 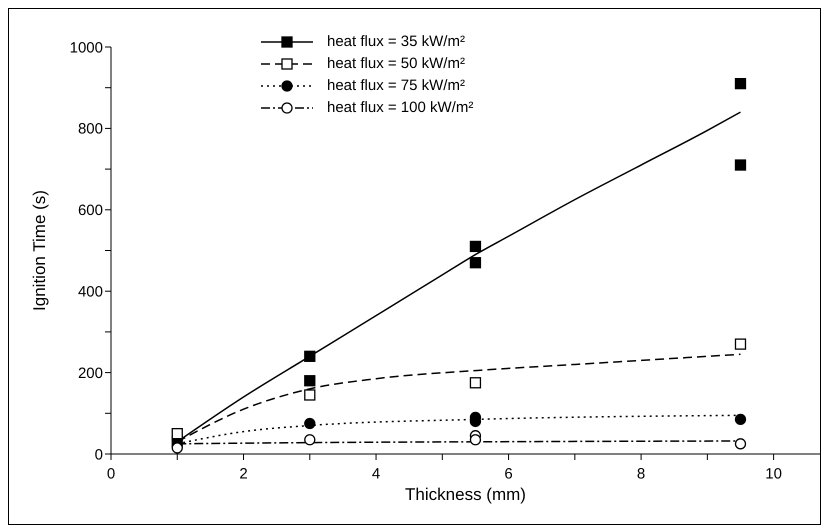 What do you see at coordinates (400, 108) in the screenshot?
I see `legend-label: heat flux = 100 kW/m²` at bounding box center [400, 108].